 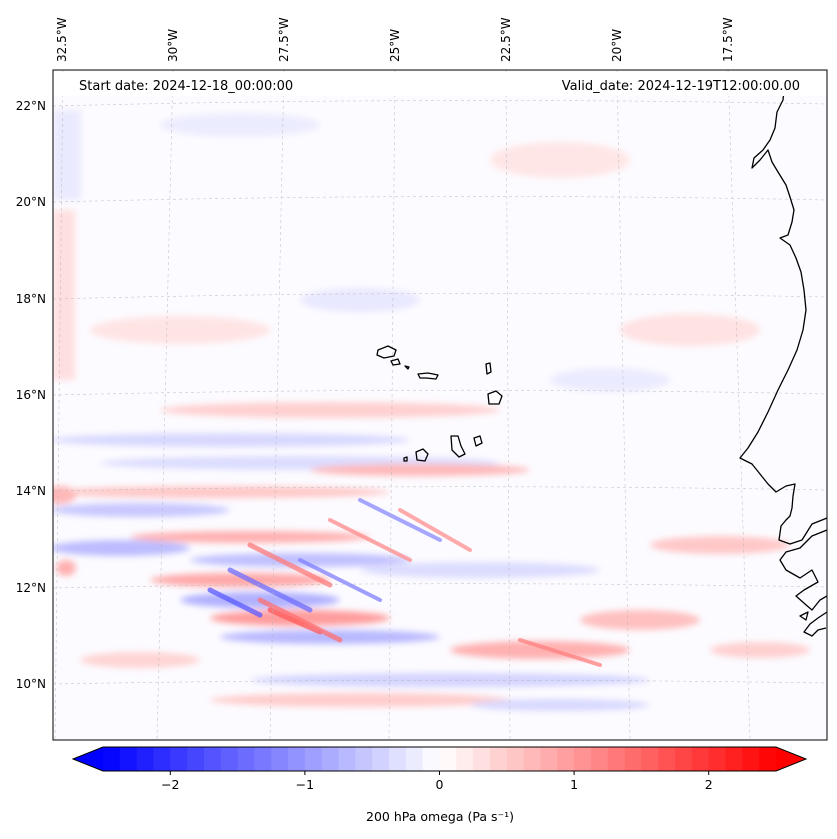 What do you see at coordinates (422, 455) in the screenshot?
I see `fogo-island` at bounding box center [422, 455].